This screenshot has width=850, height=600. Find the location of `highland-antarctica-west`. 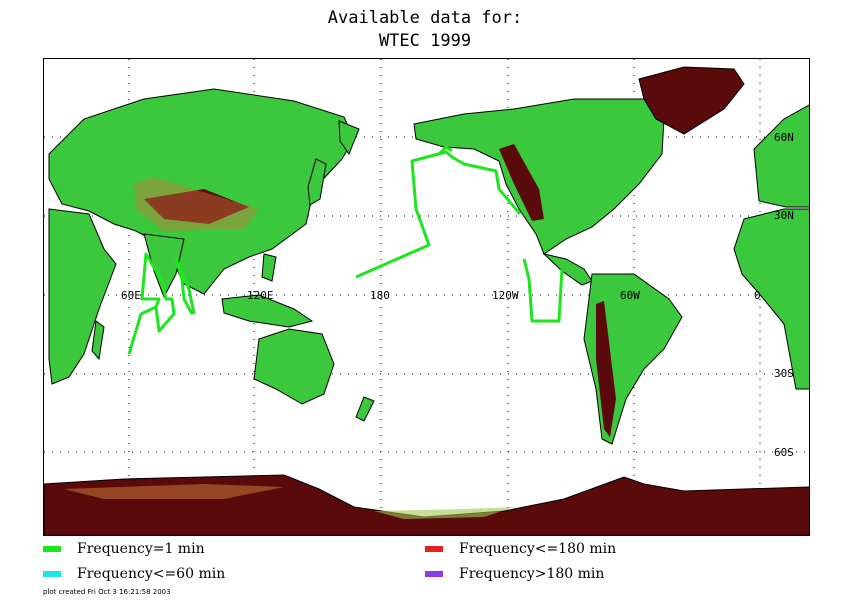

highland-antarctica-west is located at coordinates (444, 513).